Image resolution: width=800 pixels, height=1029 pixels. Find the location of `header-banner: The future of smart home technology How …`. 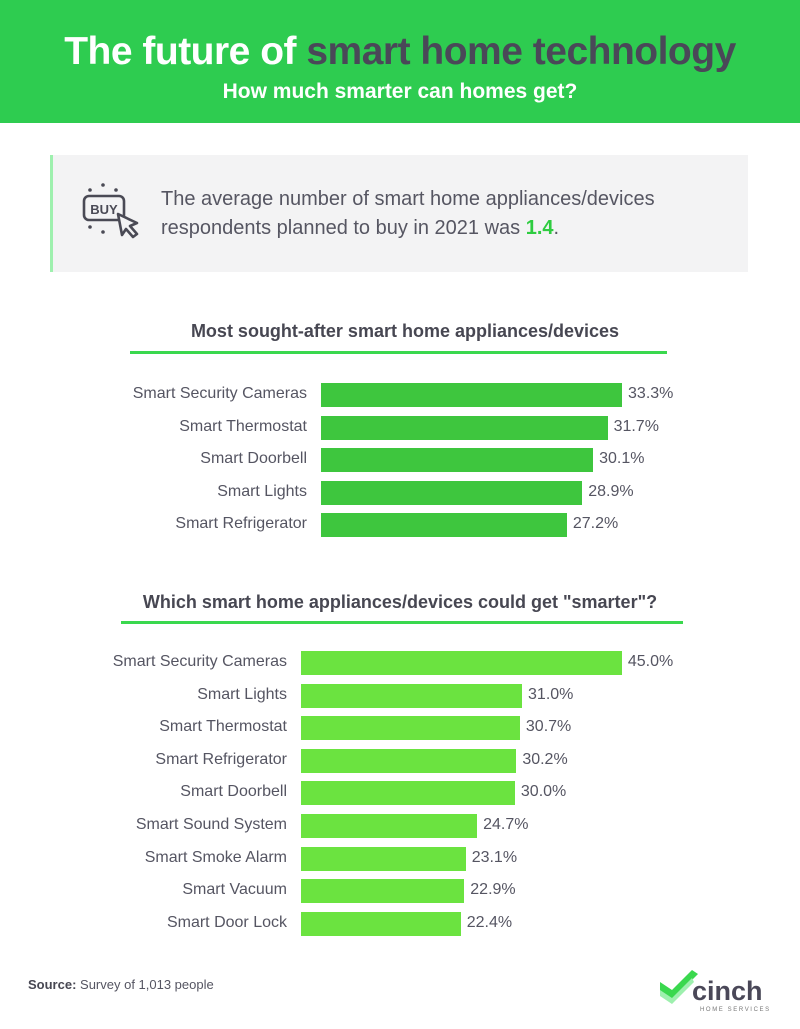

header-banner: The future of smart home technology How … is located at coordinates (400, 61).